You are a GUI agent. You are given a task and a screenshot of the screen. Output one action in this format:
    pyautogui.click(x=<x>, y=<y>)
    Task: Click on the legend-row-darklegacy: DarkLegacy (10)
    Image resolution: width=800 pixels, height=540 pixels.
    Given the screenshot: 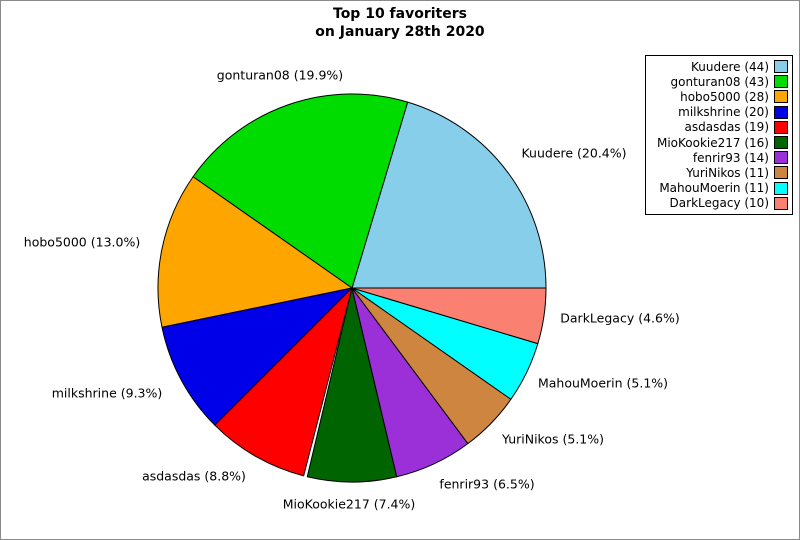 What is the action you would take?
    pyautogui.click(x=719, y=203)
    